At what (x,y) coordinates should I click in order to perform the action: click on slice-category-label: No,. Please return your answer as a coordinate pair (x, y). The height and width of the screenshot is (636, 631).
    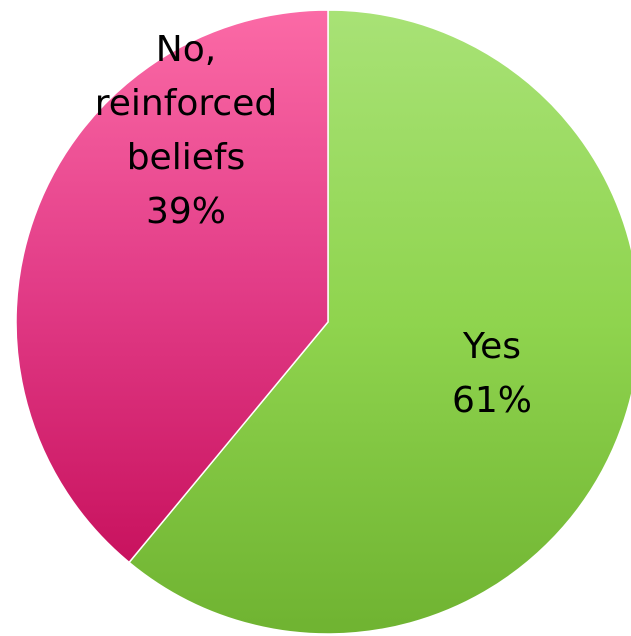
    Looking at the image, I should click on (186, 49).